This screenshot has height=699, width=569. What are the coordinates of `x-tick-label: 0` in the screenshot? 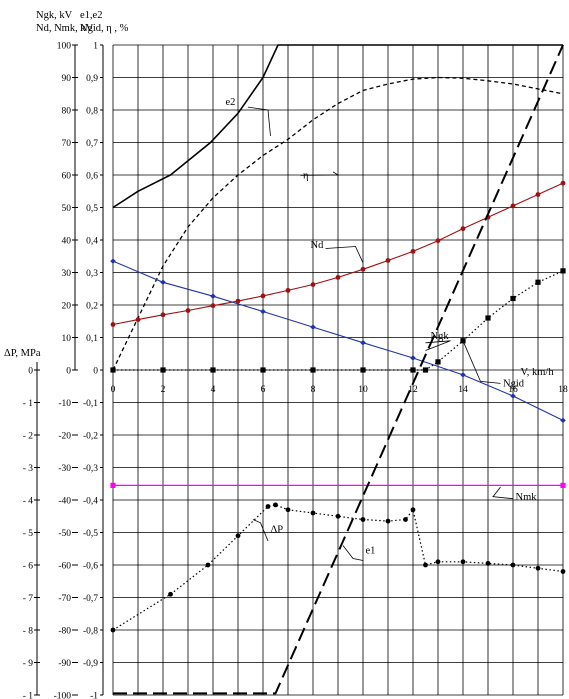 It's located at (113, 390).